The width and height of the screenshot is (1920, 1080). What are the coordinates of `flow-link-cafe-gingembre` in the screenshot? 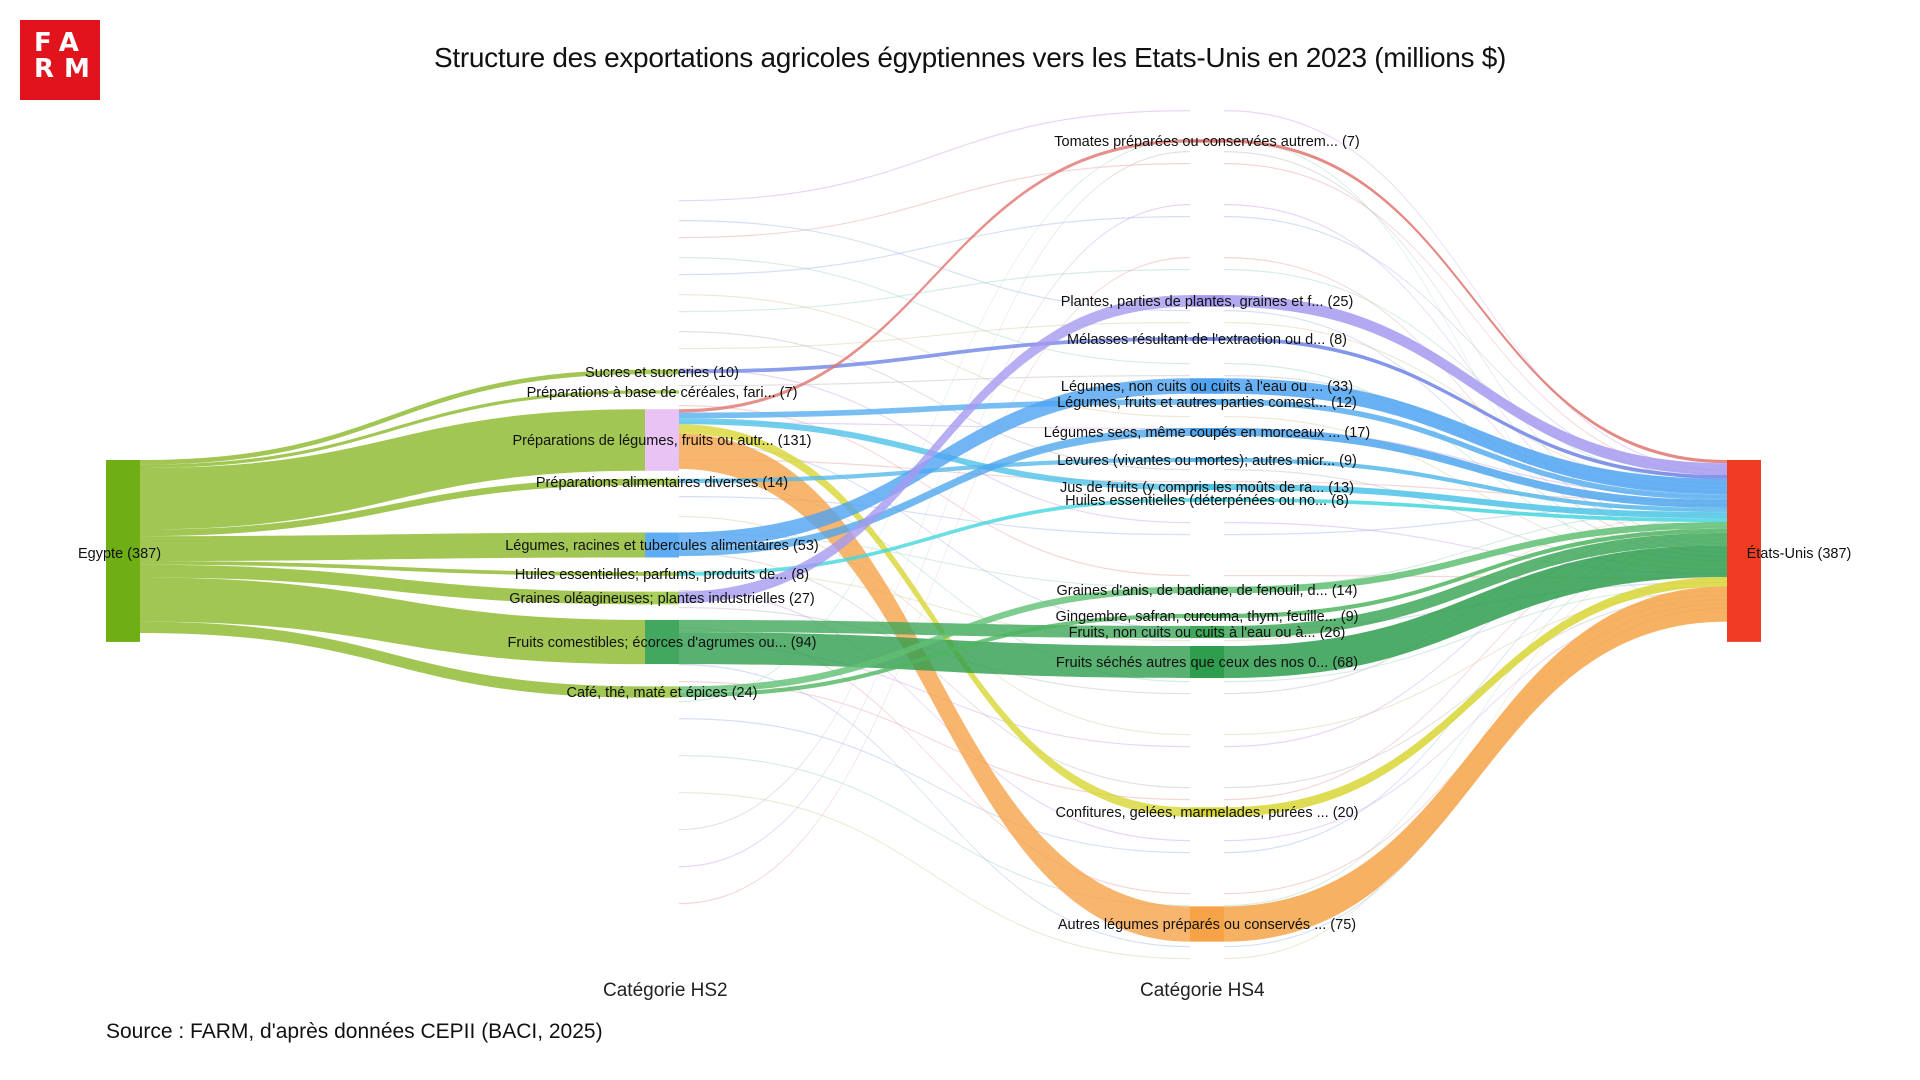 It's located at (934, 655).